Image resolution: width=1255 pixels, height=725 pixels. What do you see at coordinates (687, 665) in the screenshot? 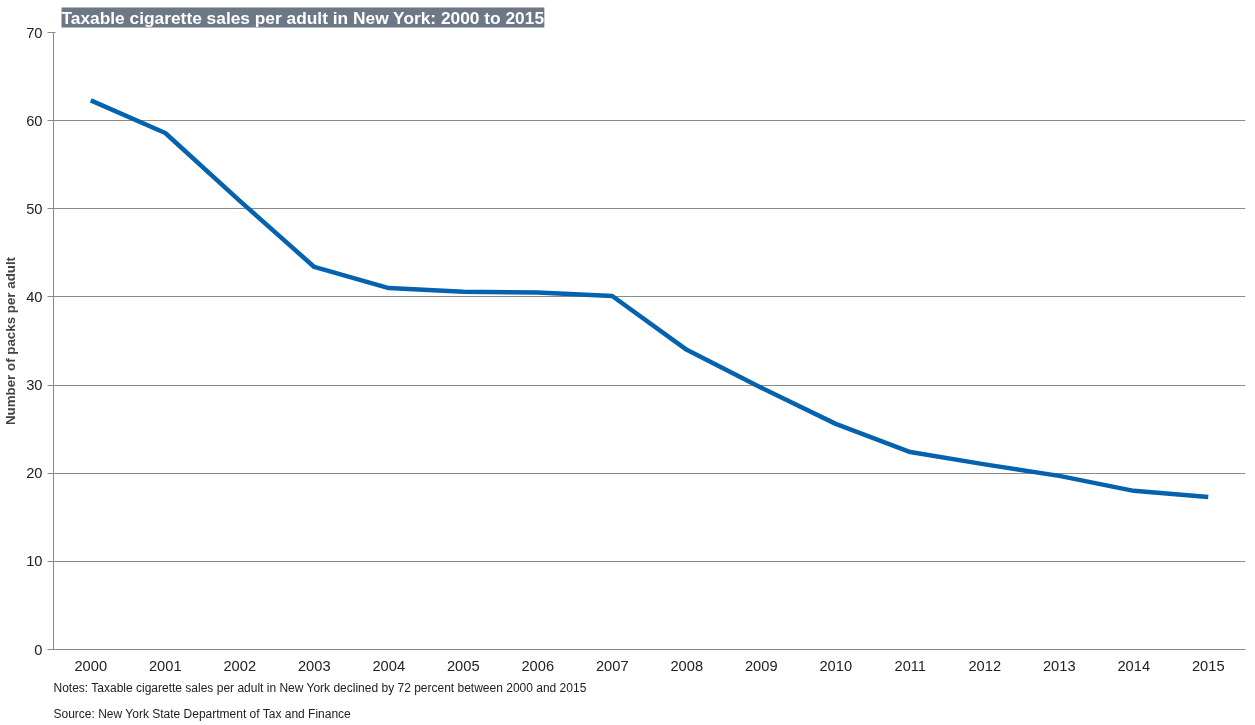
I see `x-tick-label: 2008` at bounding box center [687, 665].